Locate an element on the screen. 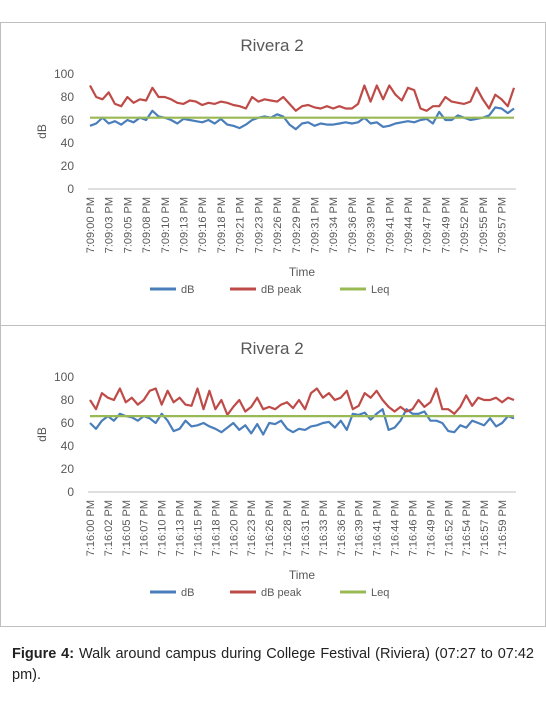  x-tick-label: 7:09:44 PM is located at coordinates (409, 225).